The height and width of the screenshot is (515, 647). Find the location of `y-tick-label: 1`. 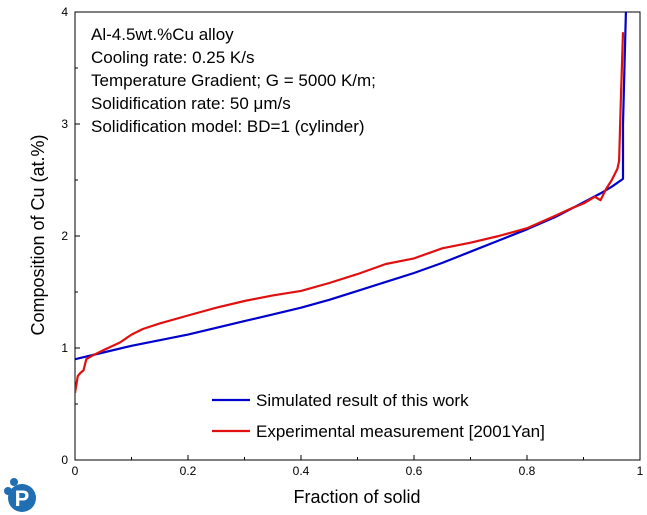

y-tick-label: 1 is located at coordinates (64, 348).